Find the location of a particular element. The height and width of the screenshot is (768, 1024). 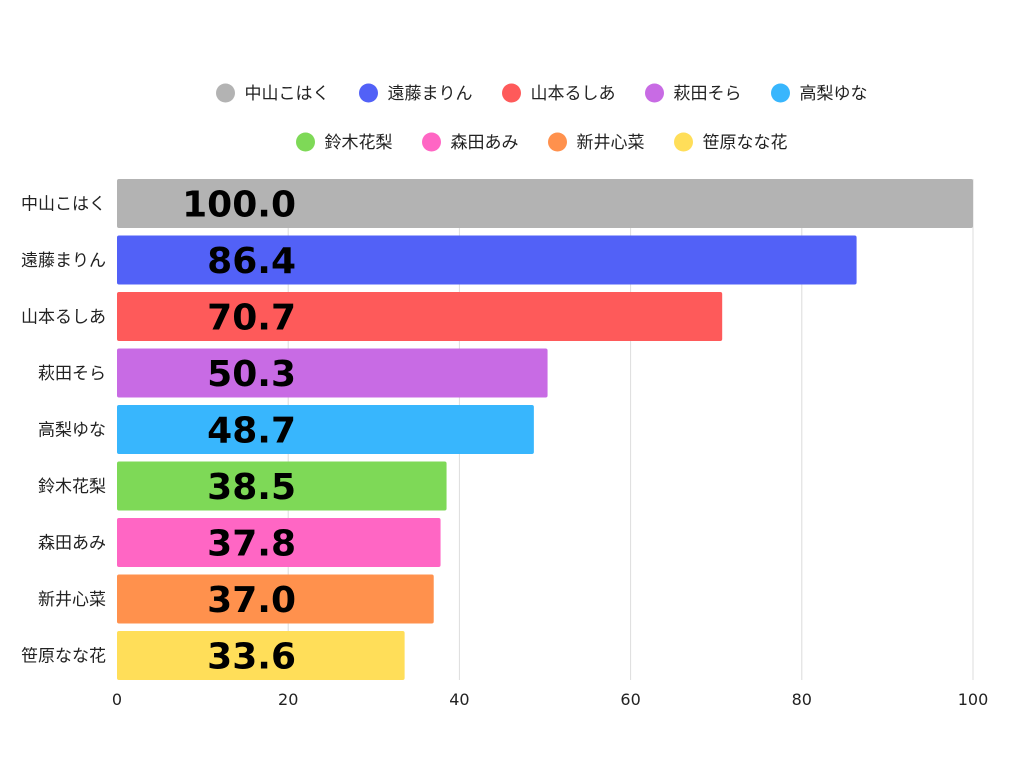

x-tick-label: 80 is located at coordinates (802, 699).